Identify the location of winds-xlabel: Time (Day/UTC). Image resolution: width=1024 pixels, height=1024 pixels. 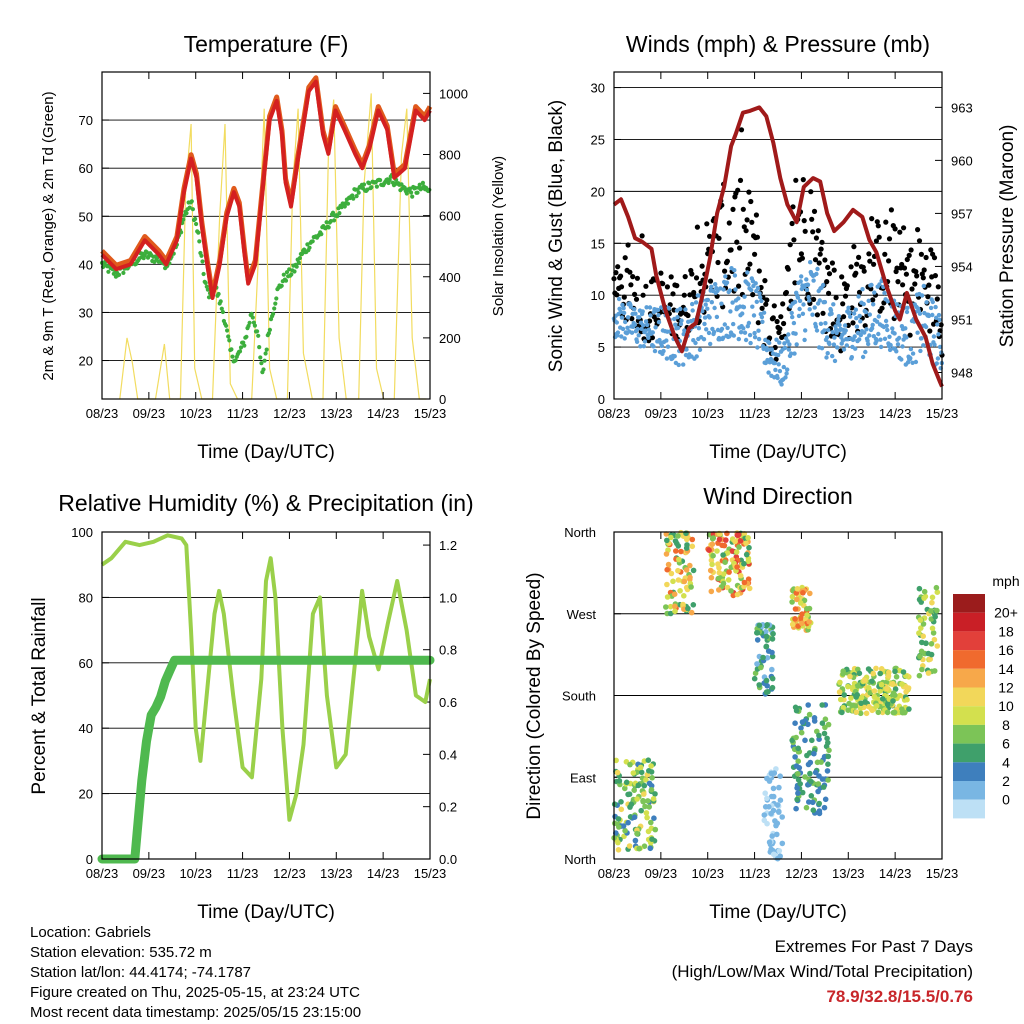
(778, 452).